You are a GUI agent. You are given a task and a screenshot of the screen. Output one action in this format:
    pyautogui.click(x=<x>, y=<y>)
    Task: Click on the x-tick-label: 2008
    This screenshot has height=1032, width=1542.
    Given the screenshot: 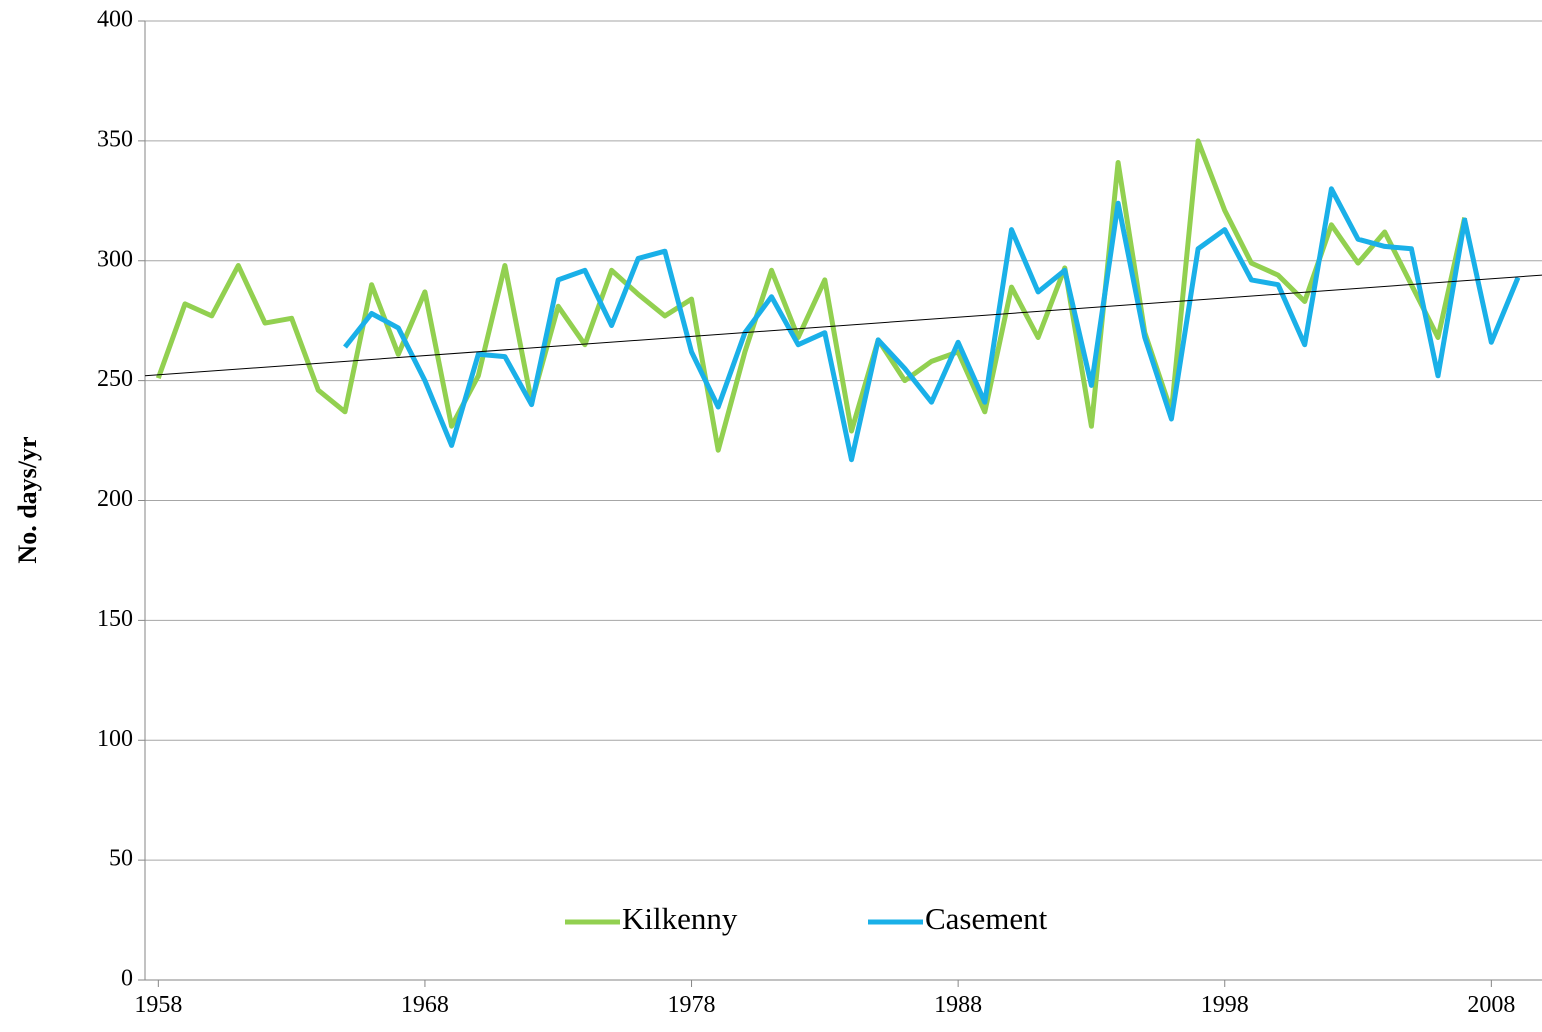 What is the action you would take?
    pyautogui.click(x=1491, y=1005)
    